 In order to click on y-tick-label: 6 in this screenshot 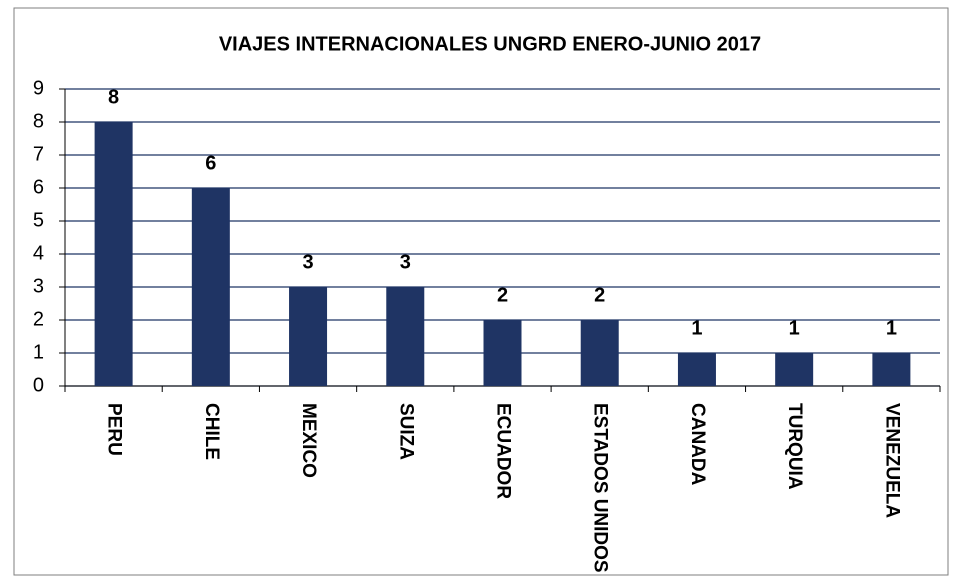, I will do `click(38, 187)`.